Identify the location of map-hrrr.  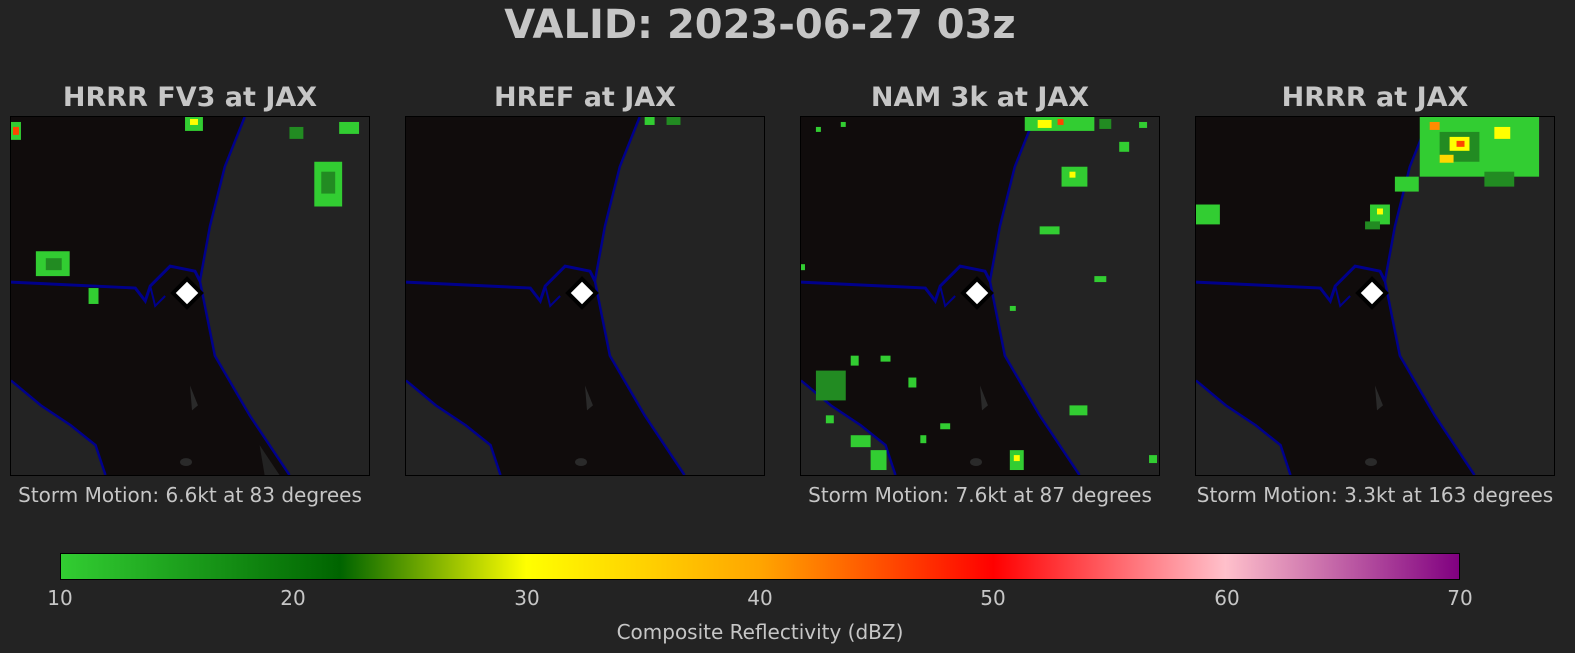
(1375, 296).